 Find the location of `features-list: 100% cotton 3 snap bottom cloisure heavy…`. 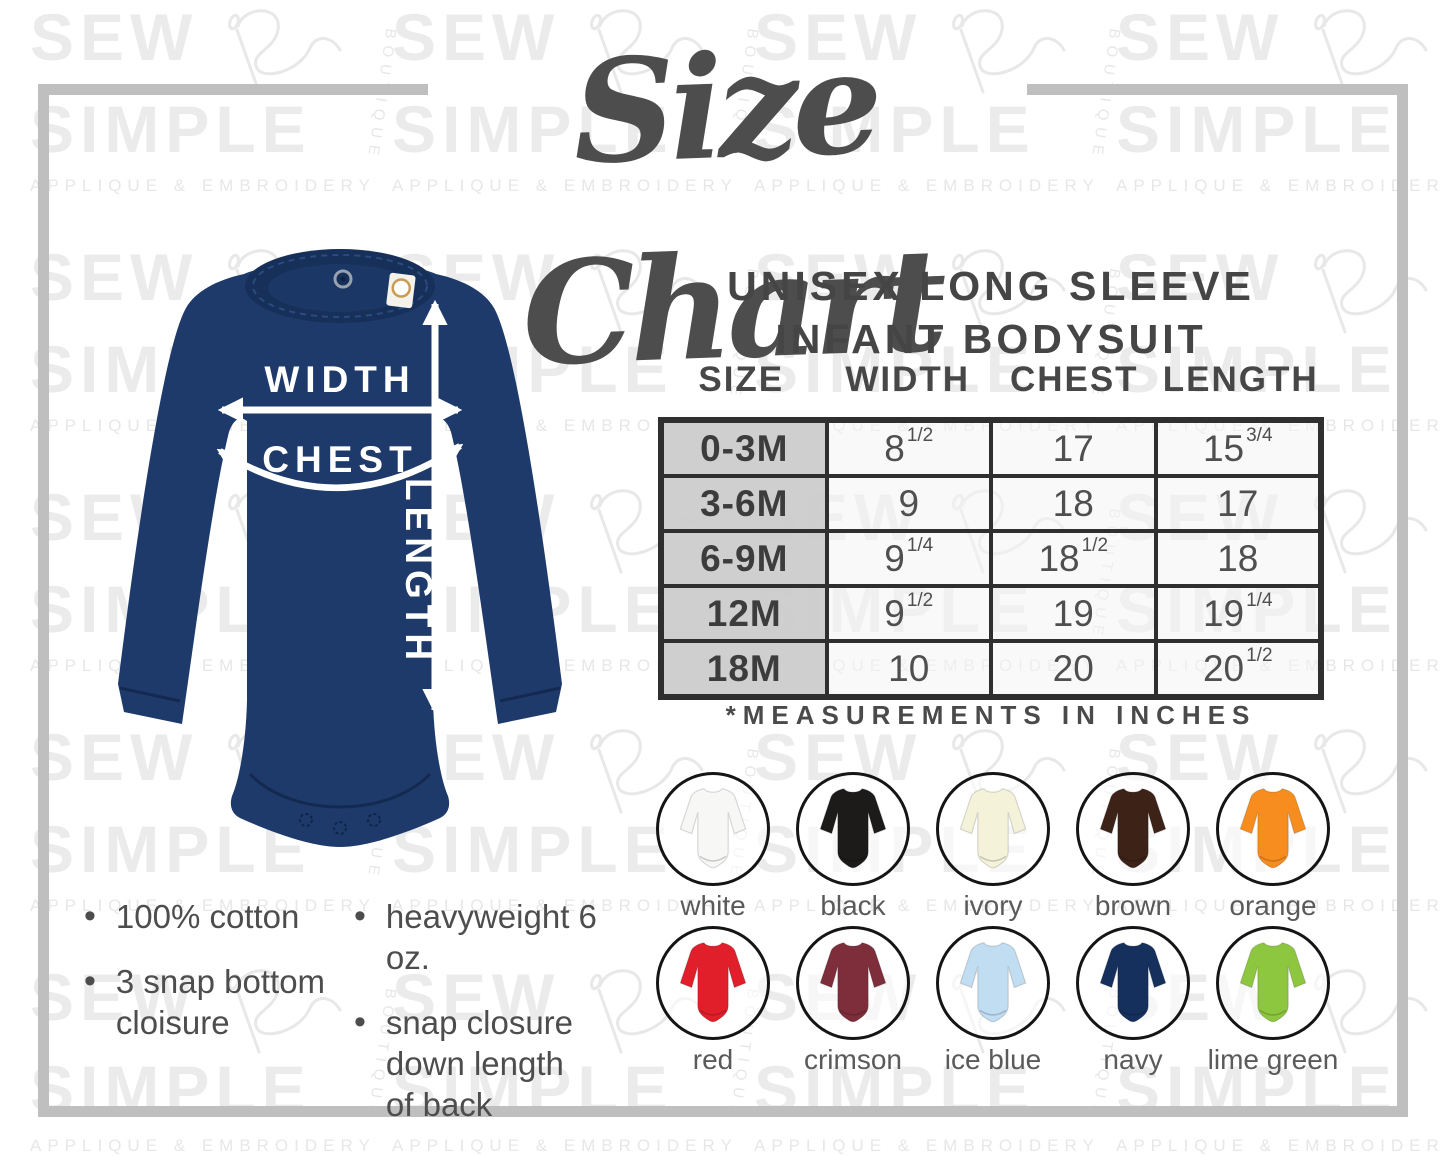

features-list: 100% cotton 3 snap bottom cloisure heavy… is located at coordinates (356, 1022).